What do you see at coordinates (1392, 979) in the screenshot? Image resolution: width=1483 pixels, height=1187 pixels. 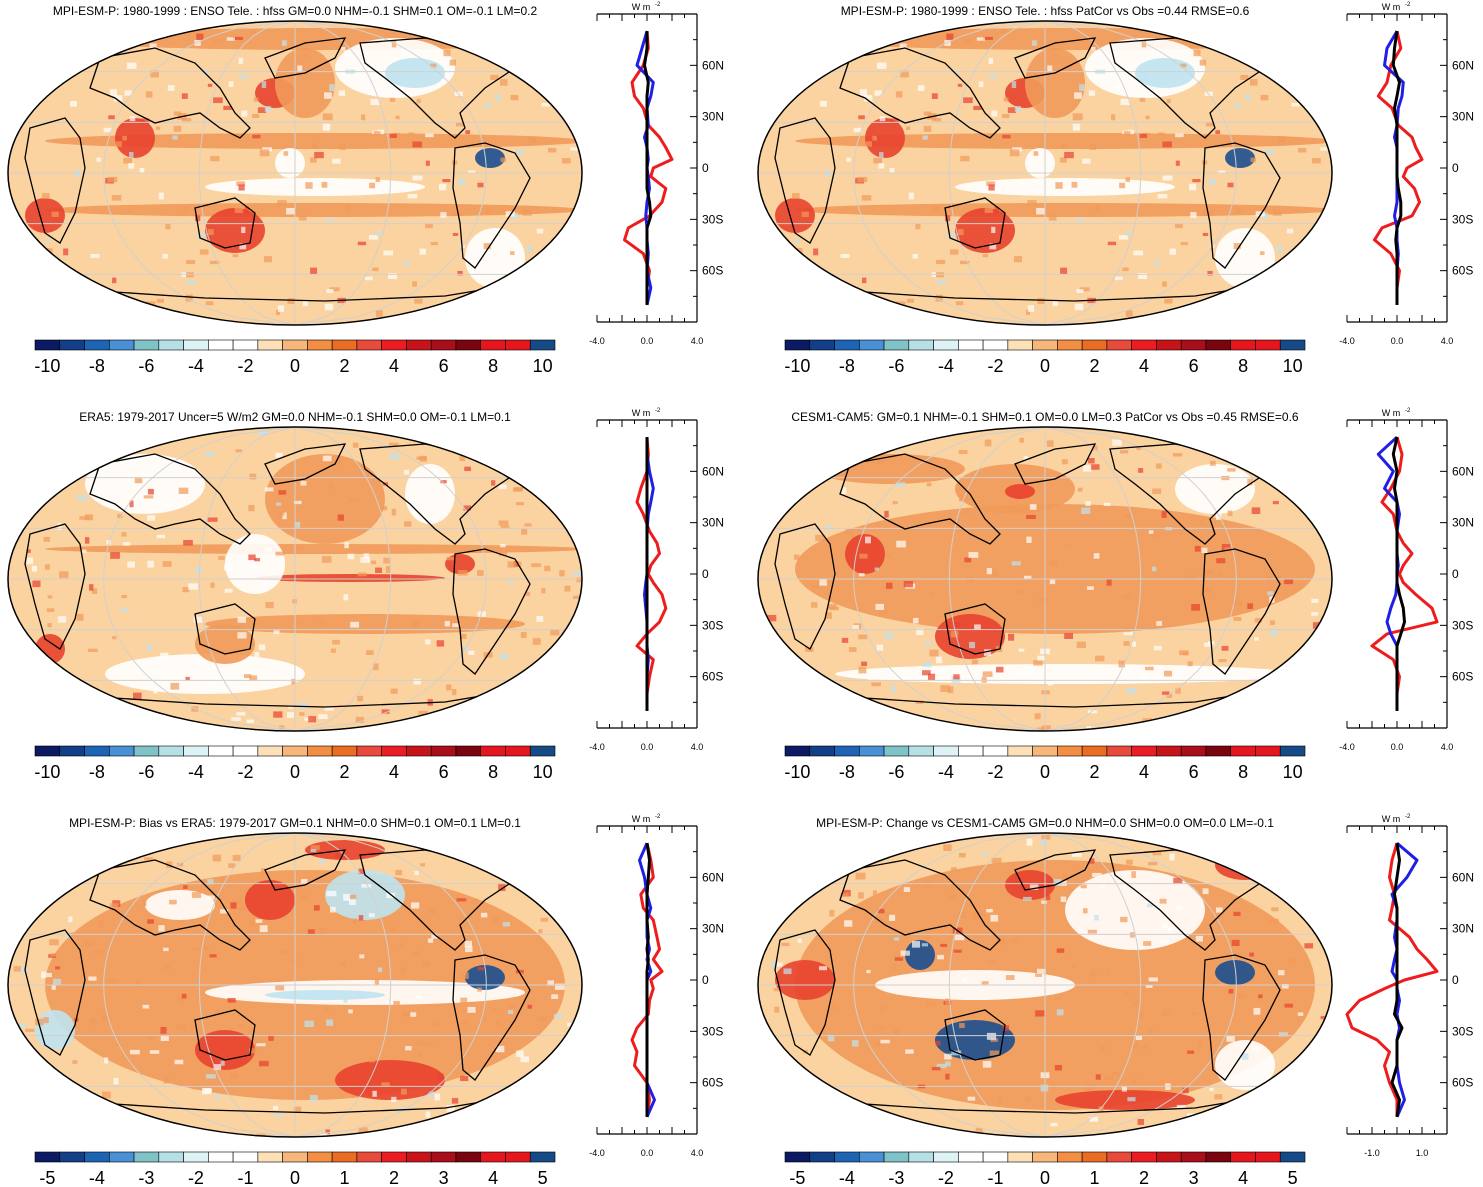 I see `profile-line` at bounding box center [1392, 979].